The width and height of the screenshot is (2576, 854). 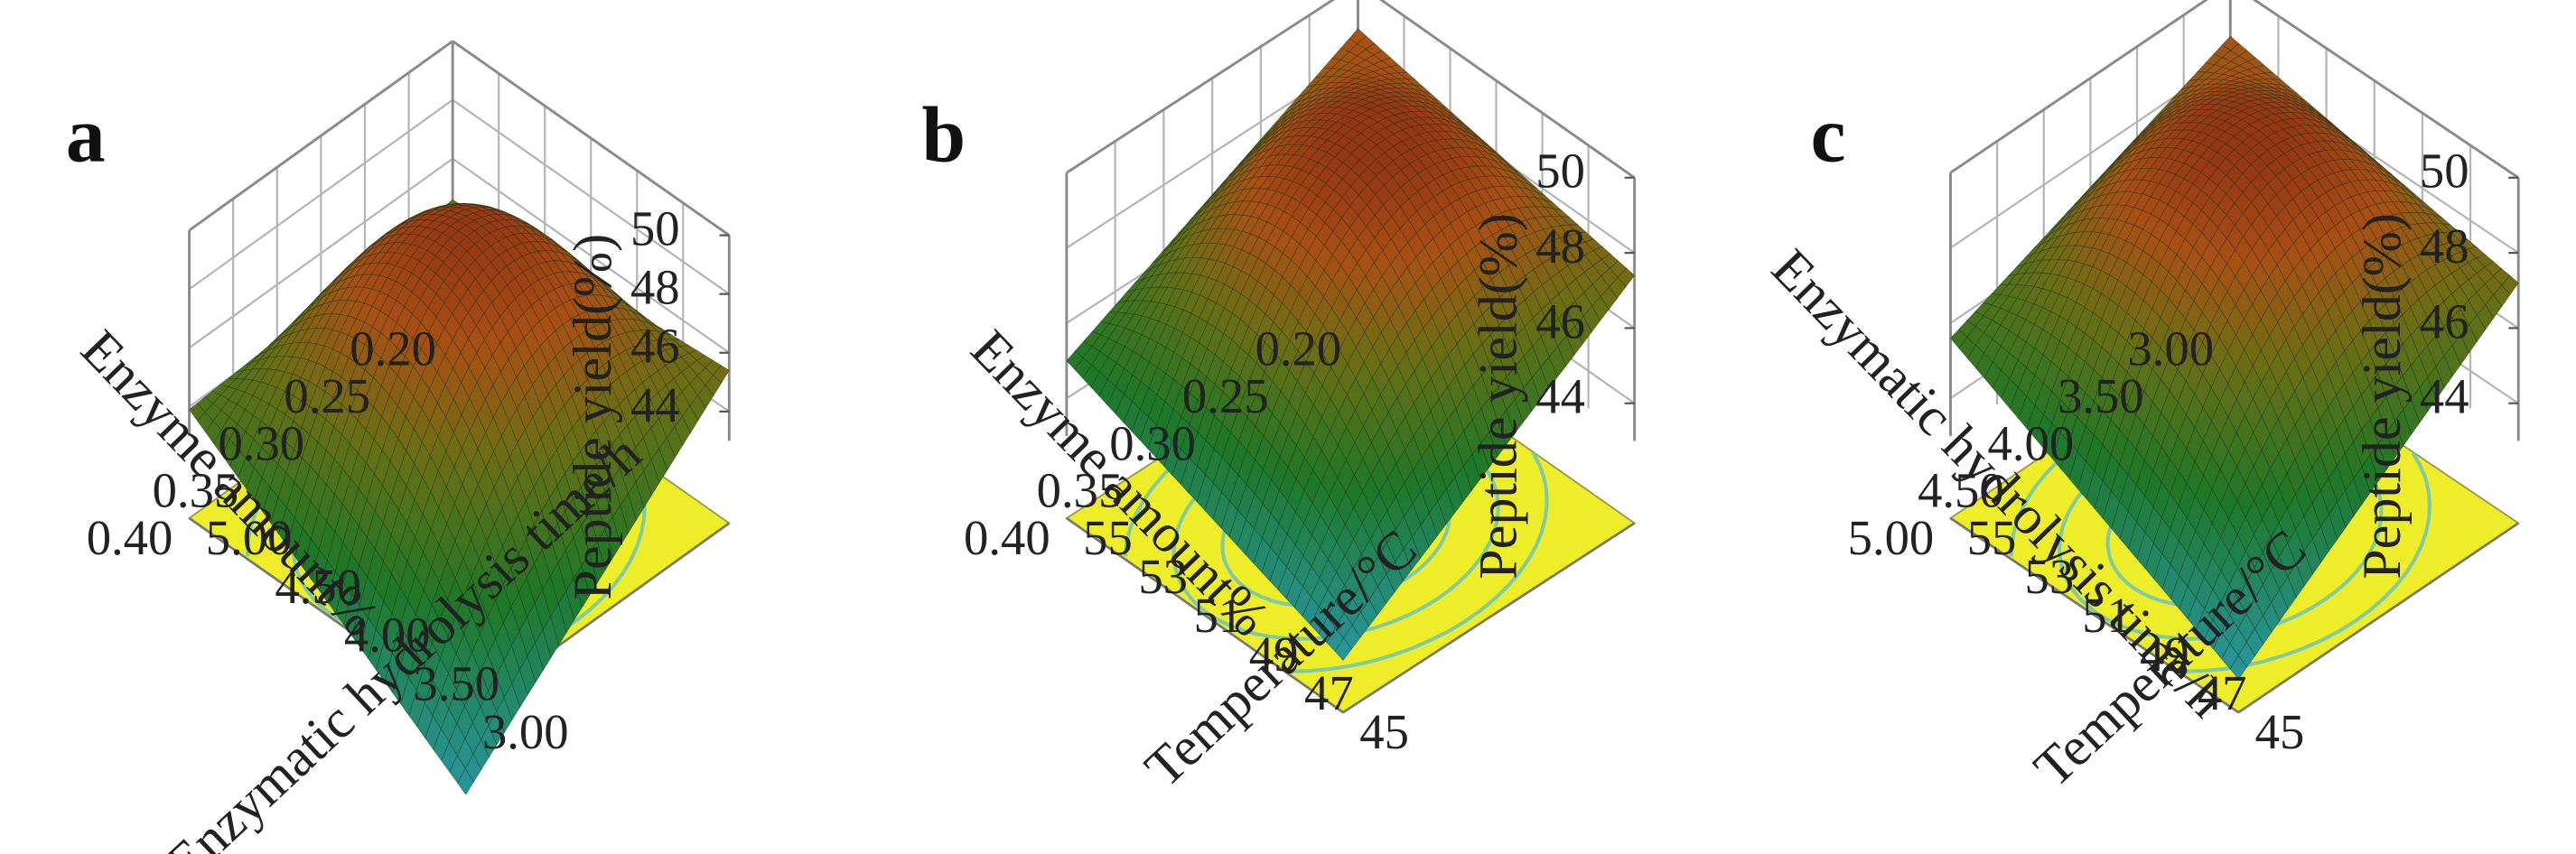 I want to click on left-axis-tick-label: 0.30, so click(x=261, y=442).